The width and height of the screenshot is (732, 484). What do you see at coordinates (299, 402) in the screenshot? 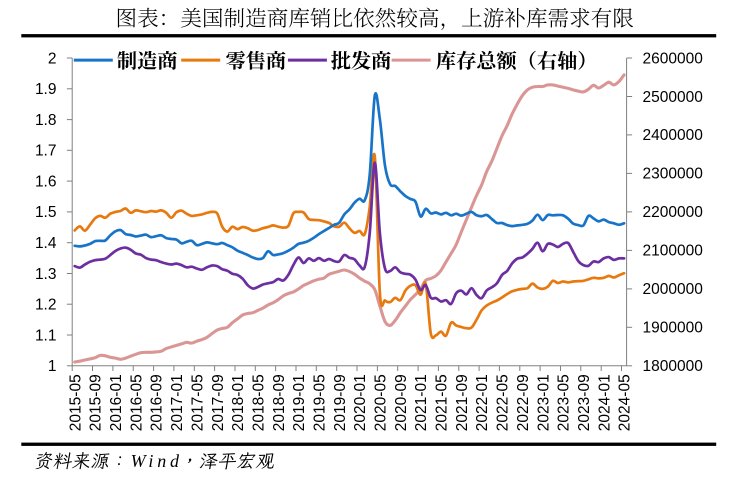
I see `svg-text: 2019-01` at bounding box center [299, 402].